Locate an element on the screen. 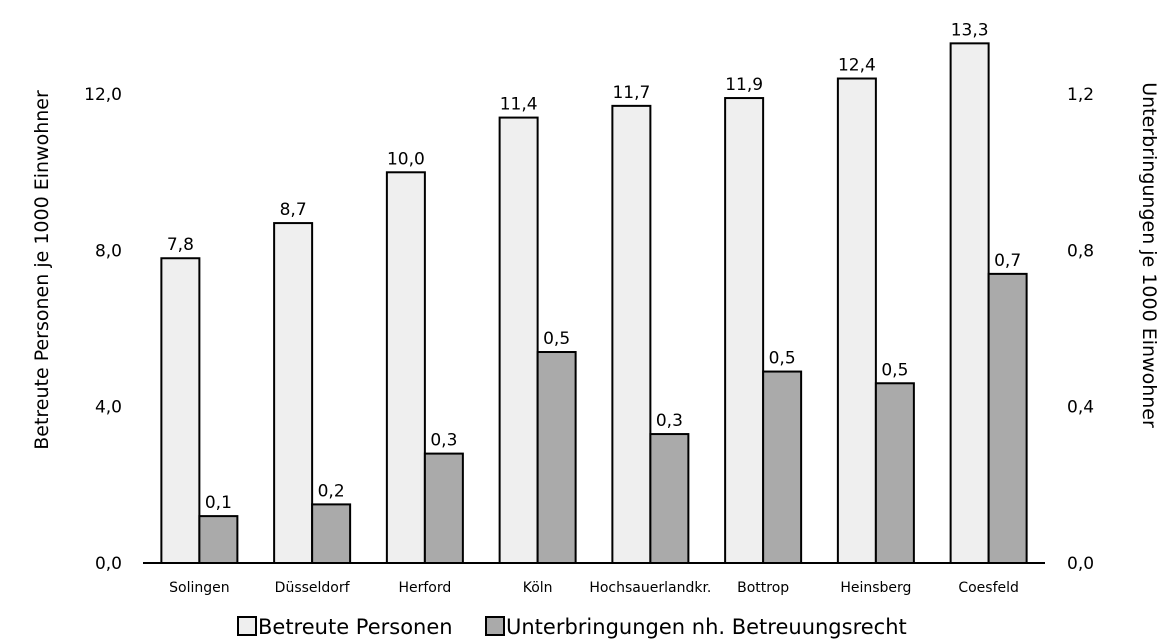 Image resolution: width=1168 pixels, height=639 pixels. left-tick-label: 4,0 is located at coordinates (108, 408).